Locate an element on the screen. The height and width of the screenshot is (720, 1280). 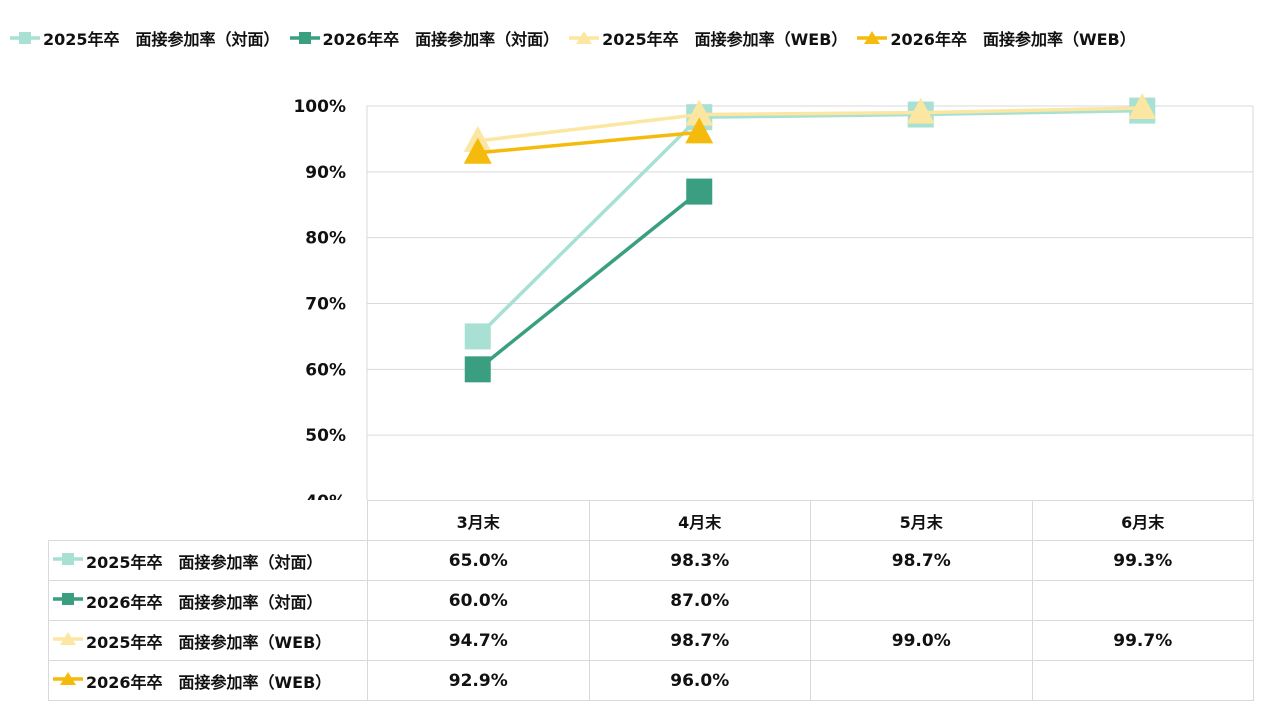
series-name: 2025年卒 面接参加率（対面） is located at coordinates (204, 562).